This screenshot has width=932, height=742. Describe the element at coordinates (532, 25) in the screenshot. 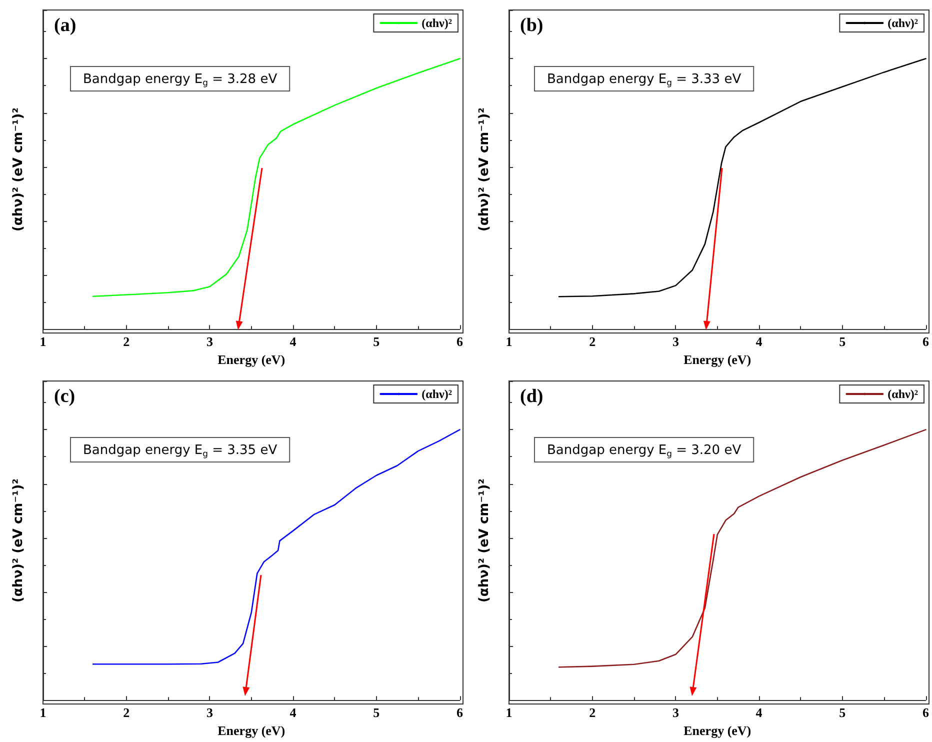

I see `chart-title: (b)` at that location.